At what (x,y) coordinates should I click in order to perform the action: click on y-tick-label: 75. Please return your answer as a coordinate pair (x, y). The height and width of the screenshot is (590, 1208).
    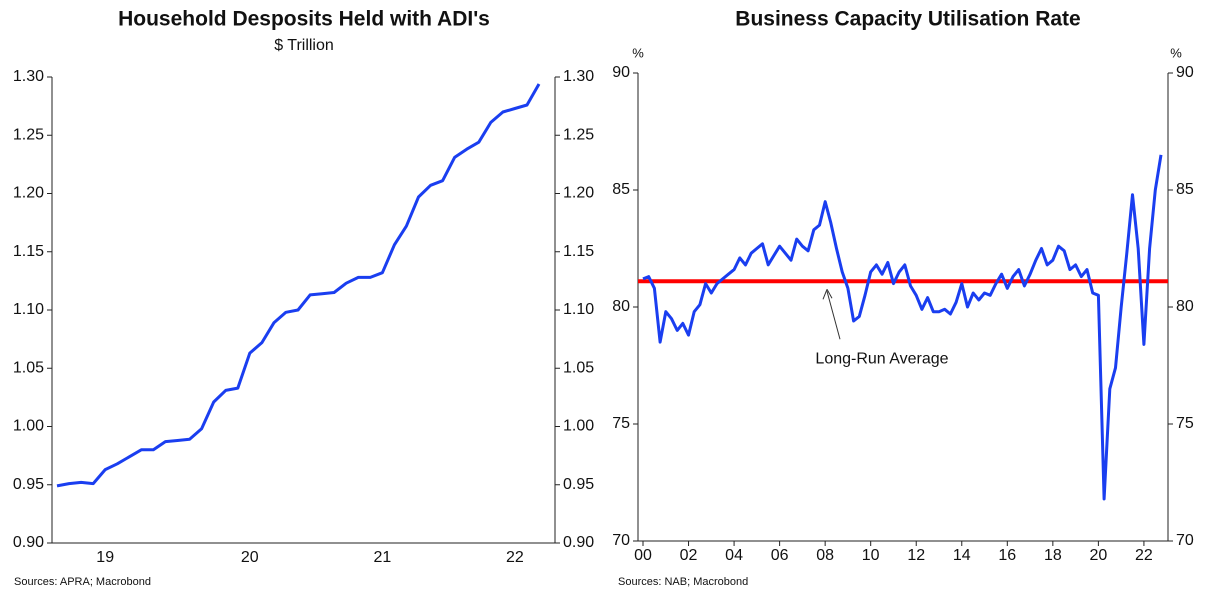
    Looking at the image, I should click on (621, 423).